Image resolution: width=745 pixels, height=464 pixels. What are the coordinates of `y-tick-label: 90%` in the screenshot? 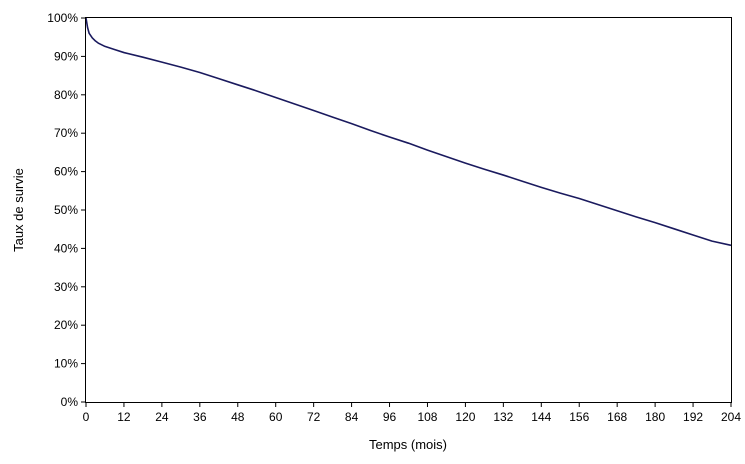 It's located at (66, 56).